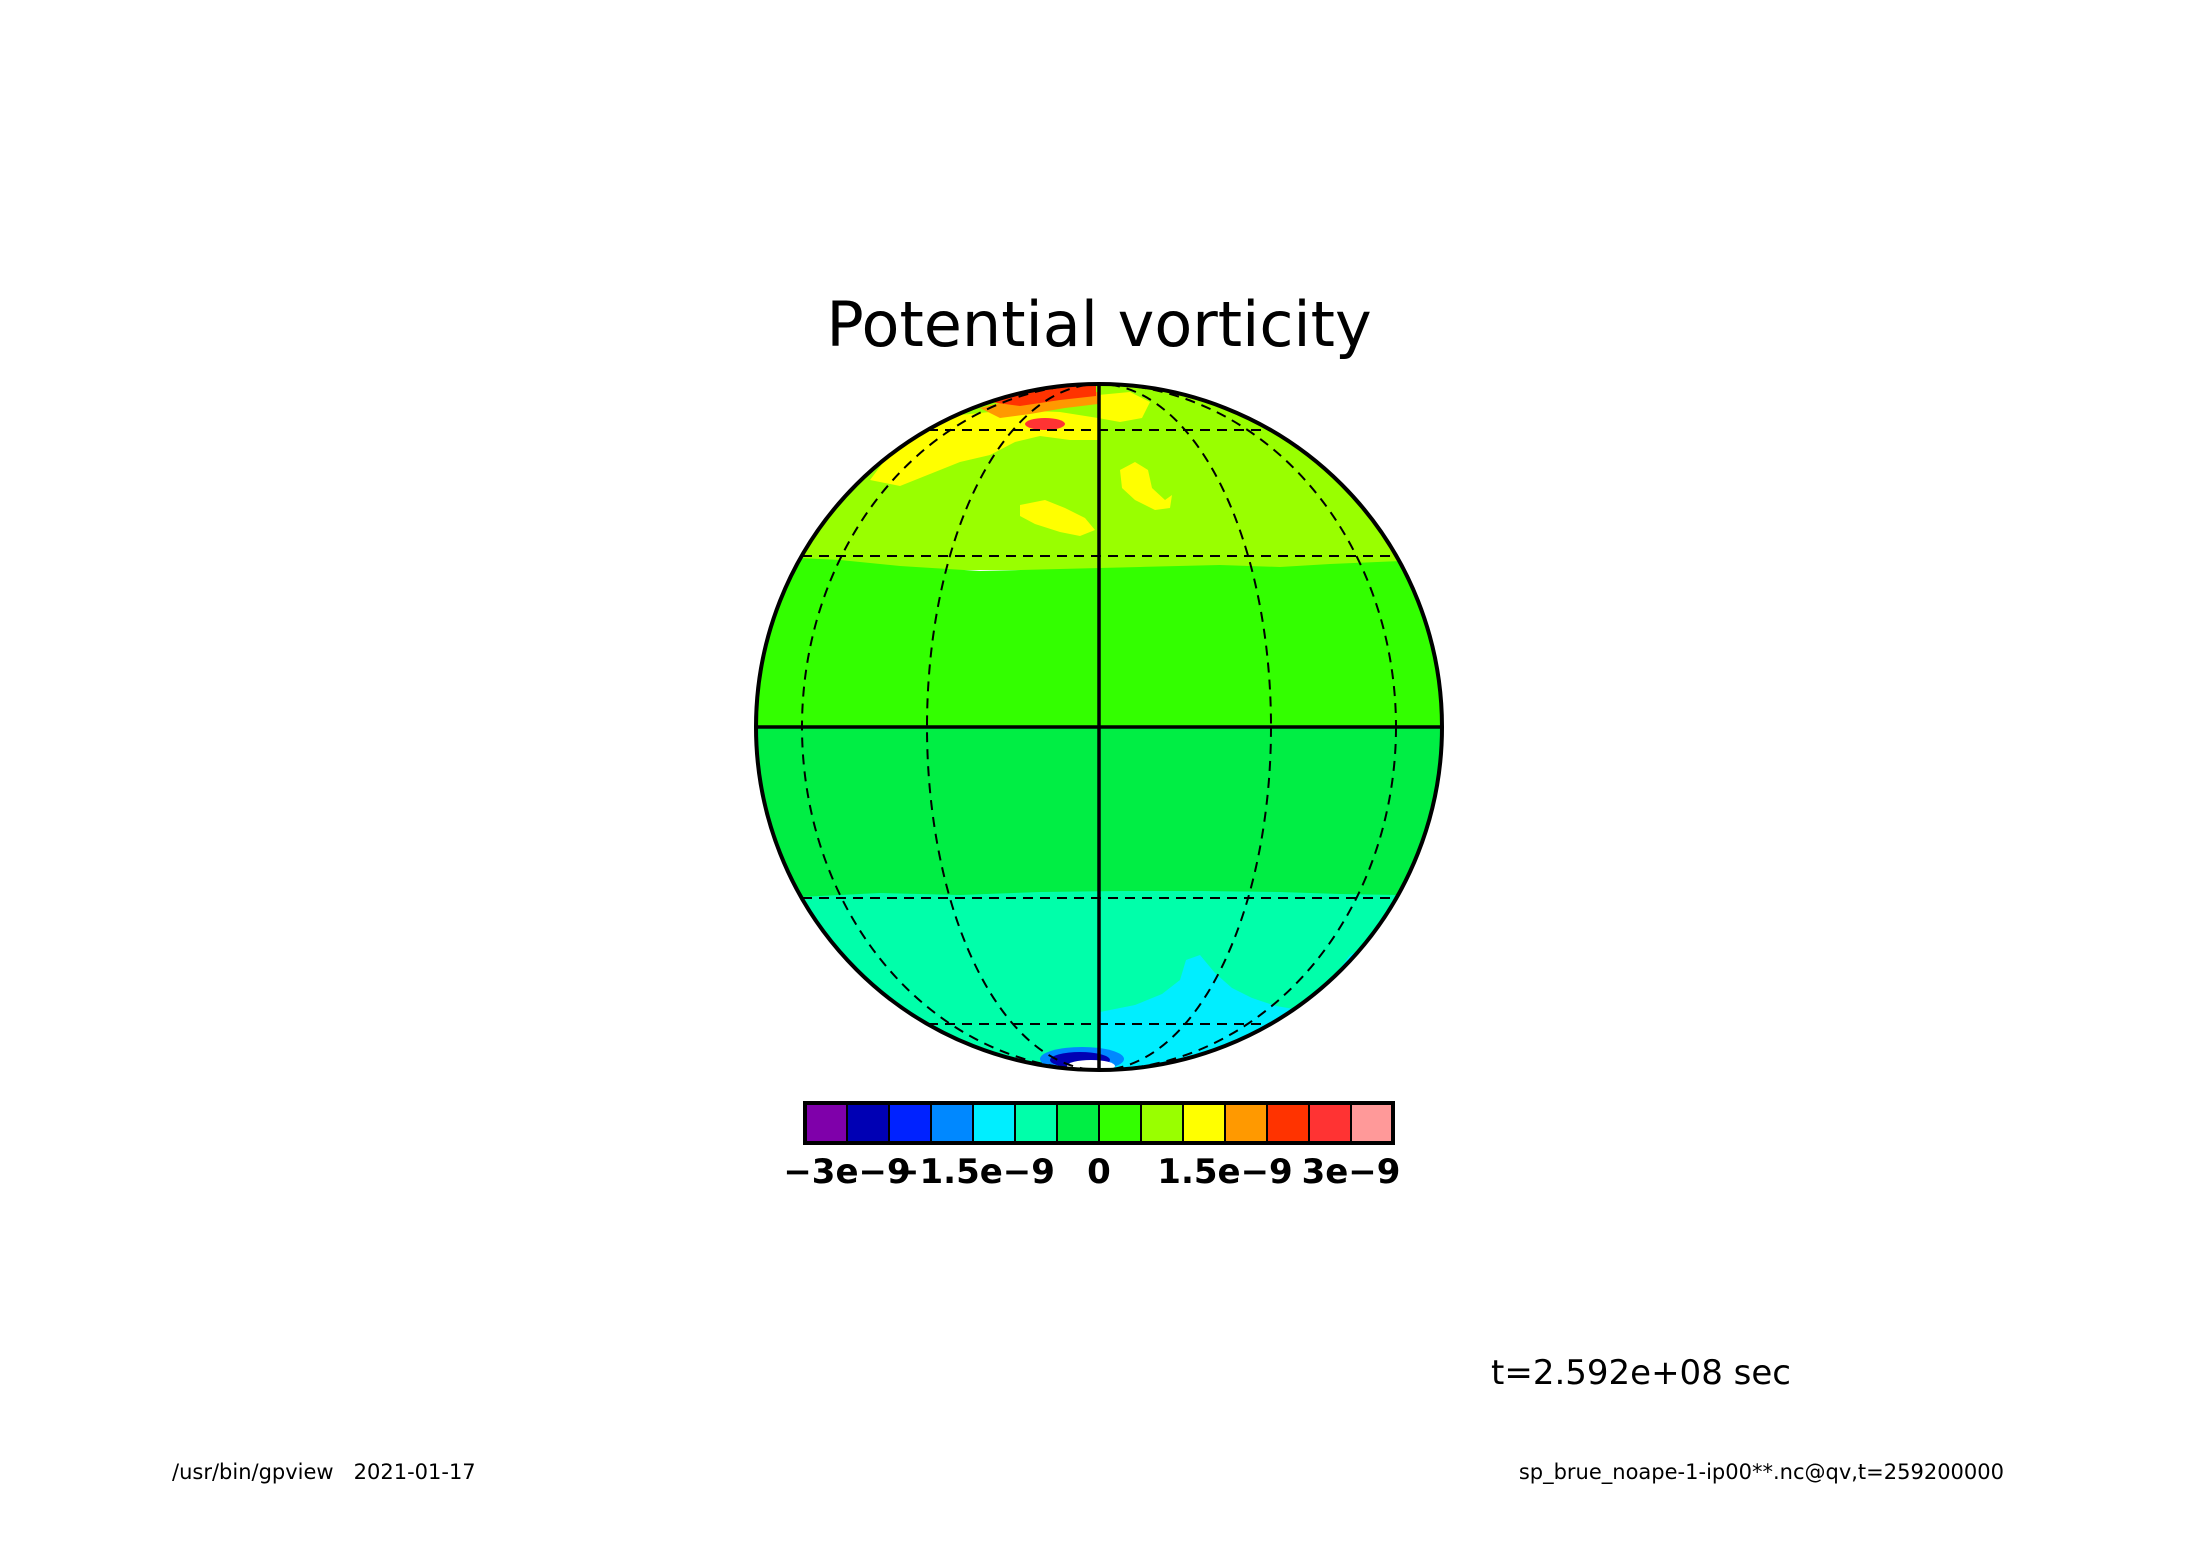  What do you see at coordinates (1057, 518) in the screenshot?
I see `pv-patch-positive-blob` at bounding box center [1057, 518].